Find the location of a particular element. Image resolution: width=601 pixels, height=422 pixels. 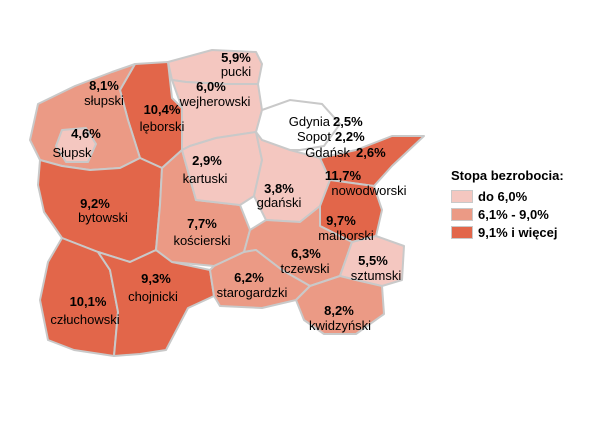

malborski-label: malborski is located at coordinates (346, 235).